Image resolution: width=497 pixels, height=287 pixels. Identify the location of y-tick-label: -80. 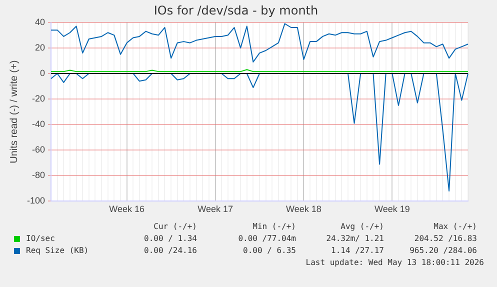
(39, 175).